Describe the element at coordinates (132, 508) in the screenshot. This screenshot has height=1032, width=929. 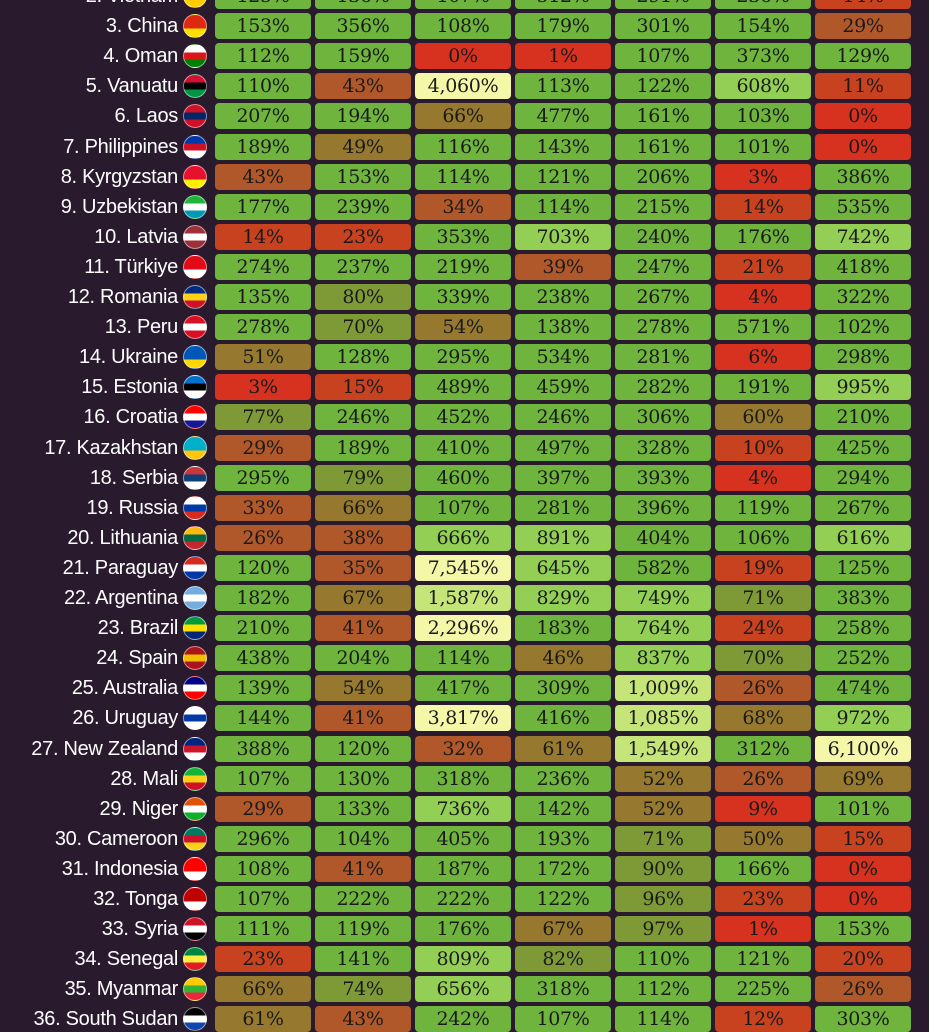
I see `country-label: 19. Russia` at that location.